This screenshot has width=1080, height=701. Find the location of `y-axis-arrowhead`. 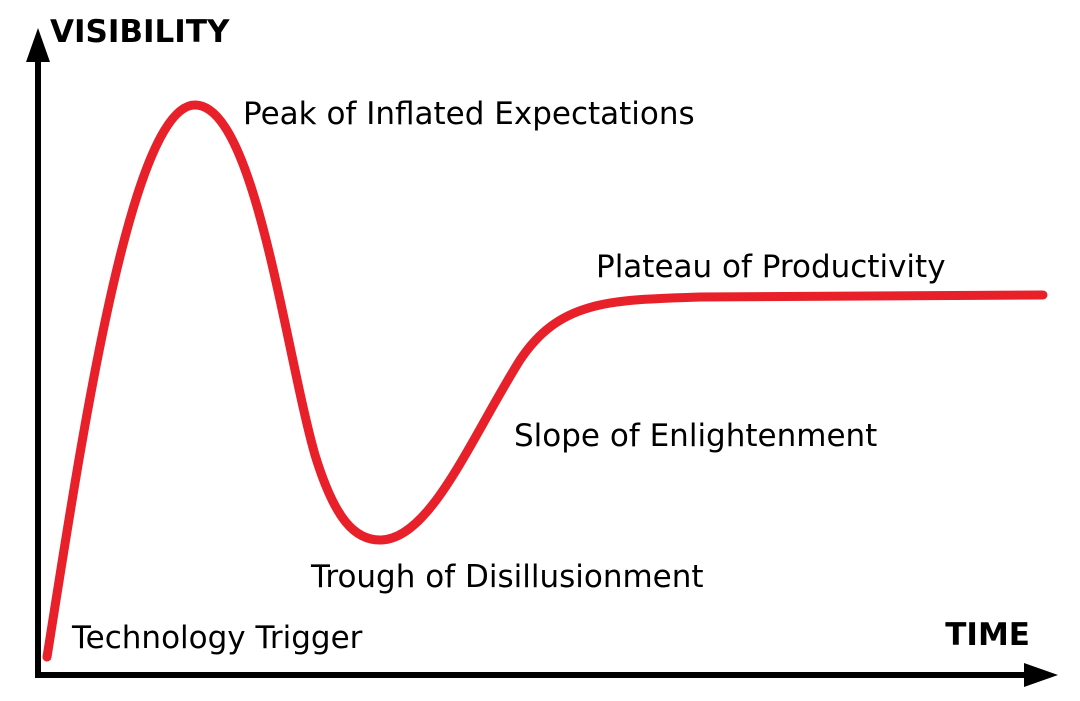

y-axis-arrowhead is located at coordinates (38, 45).